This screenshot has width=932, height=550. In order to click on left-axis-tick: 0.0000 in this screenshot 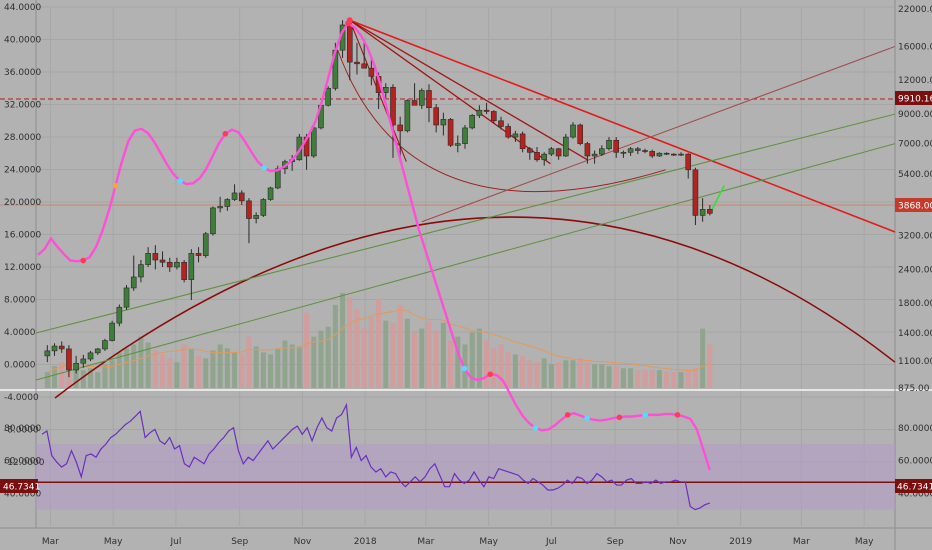, I will do `click(20, 366)`.